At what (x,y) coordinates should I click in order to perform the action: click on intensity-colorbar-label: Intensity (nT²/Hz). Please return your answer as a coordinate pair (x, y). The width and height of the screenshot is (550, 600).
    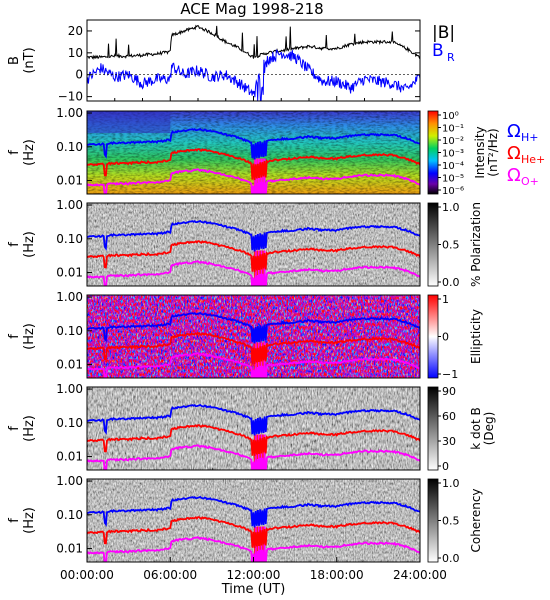
    Looking at the image, I should click on (486, 152).